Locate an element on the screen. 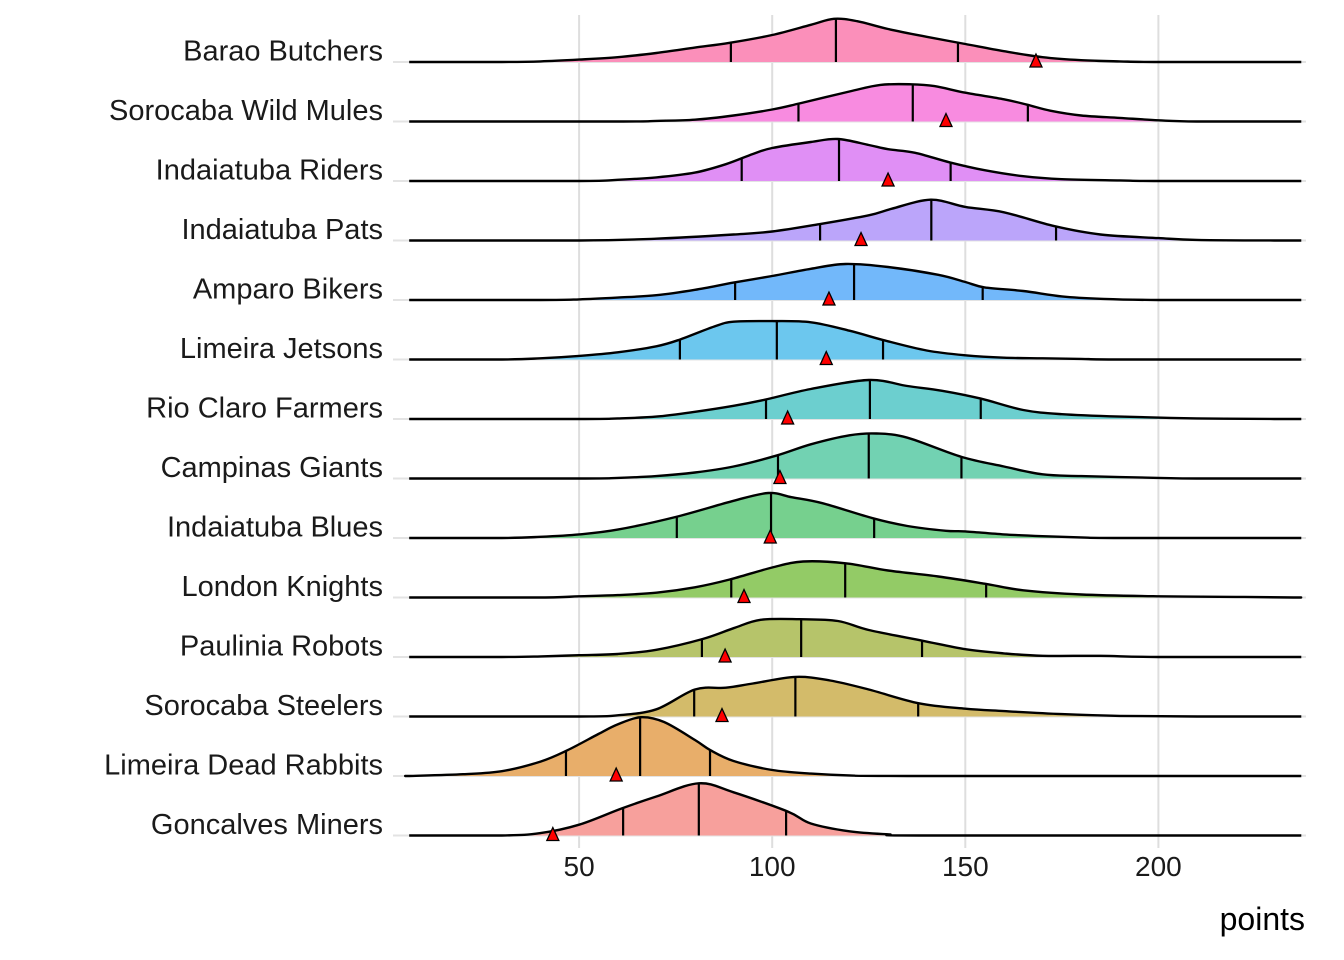 This screenshot has width=1344, height=960. y-label: Amparo Bikers is located at coordinates (288, 290).